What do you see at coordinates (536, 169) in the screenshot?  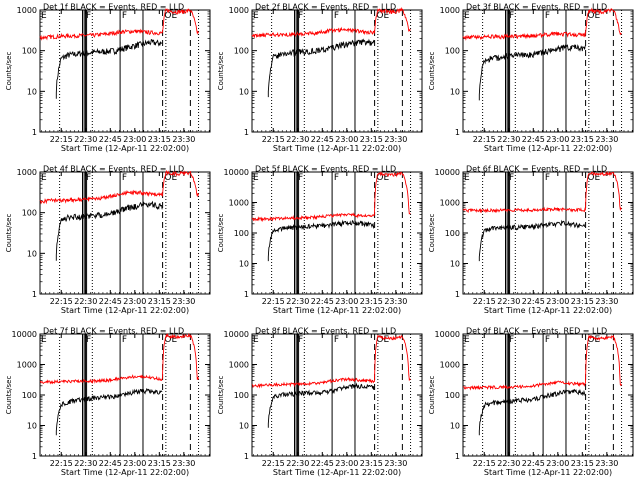 I see `chart-title: Det 6f BLACK = Events, RED = LLD` at bounding box center [536, 169].